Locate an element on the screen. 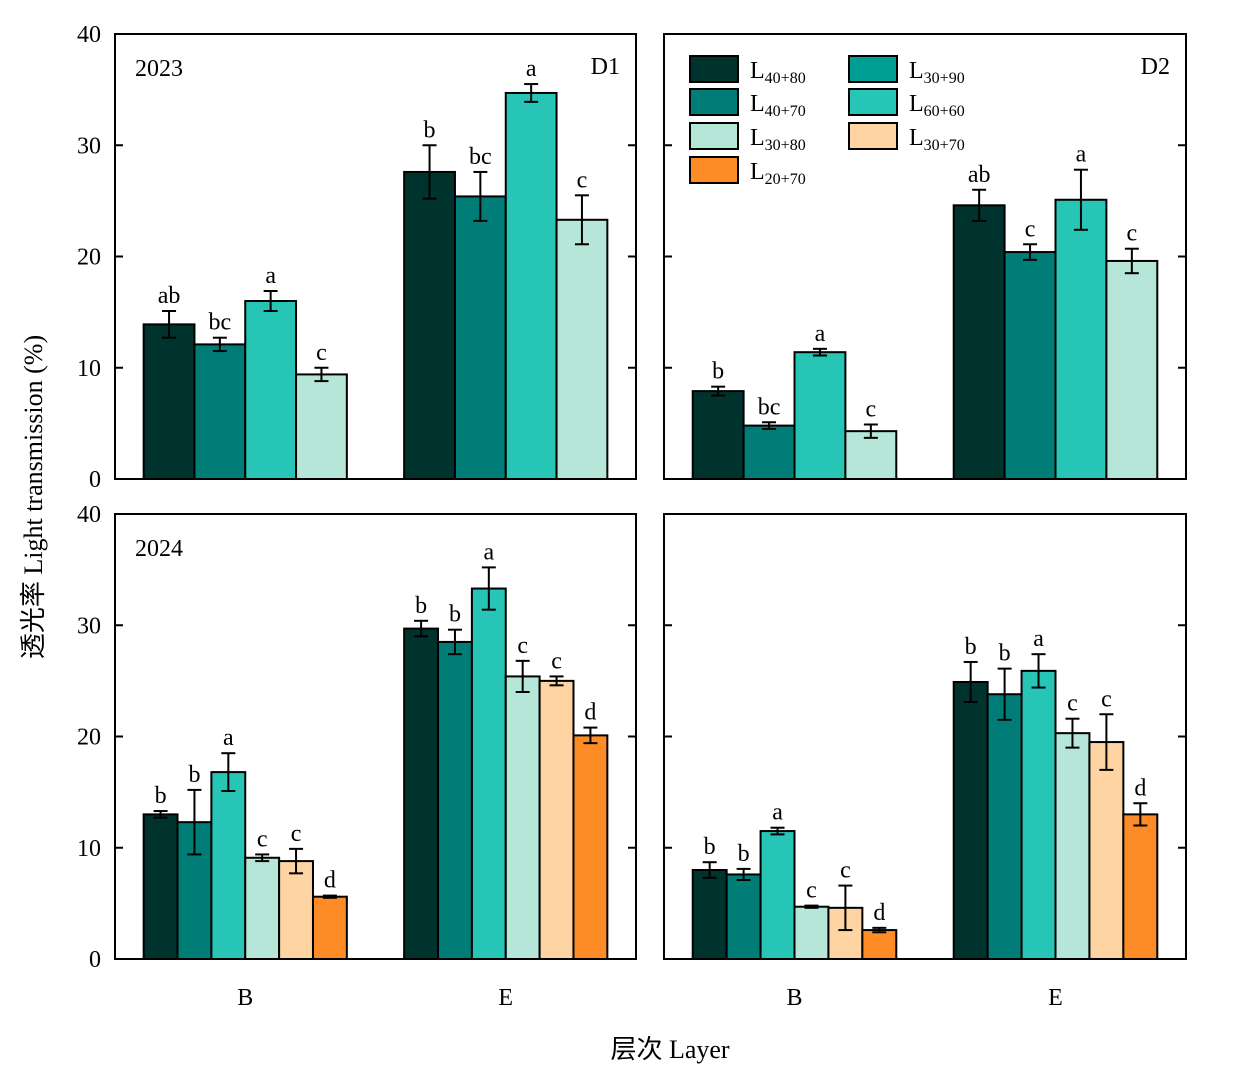 The height and width of the screenshot is (1085, 1246). legend-label: L40+80 is located at coordinates (778, 72).